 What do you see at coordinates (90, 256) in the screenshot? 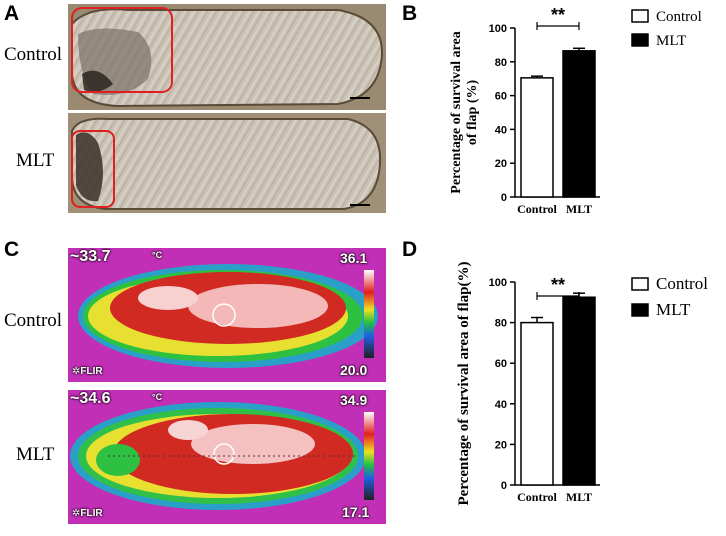
I see `temp-readout-control: ~33.7` at bounding box center [90, 256].